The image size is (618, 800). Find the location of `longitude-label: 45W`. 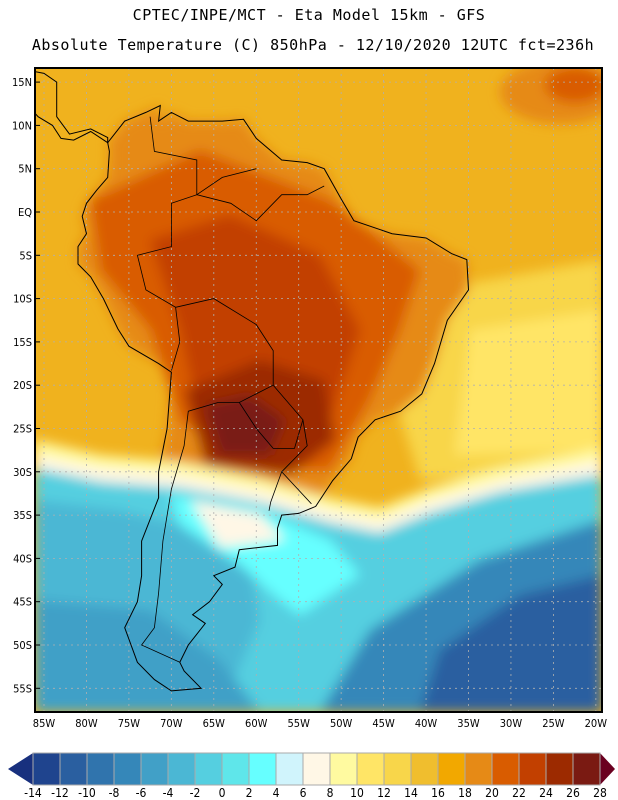

longitude-label: 45W is located at coordinates (383, 723).